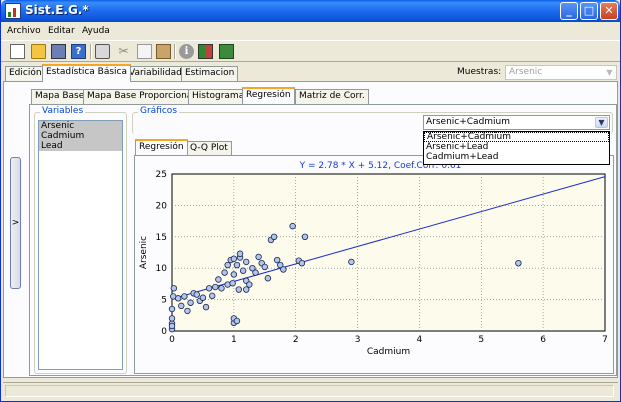 The height and width of the screenshot is (402, 621). What do you see at coordinates (80, 146) in the screenshot?
I see `list-item: Lead` at bounding box center [80, 146].